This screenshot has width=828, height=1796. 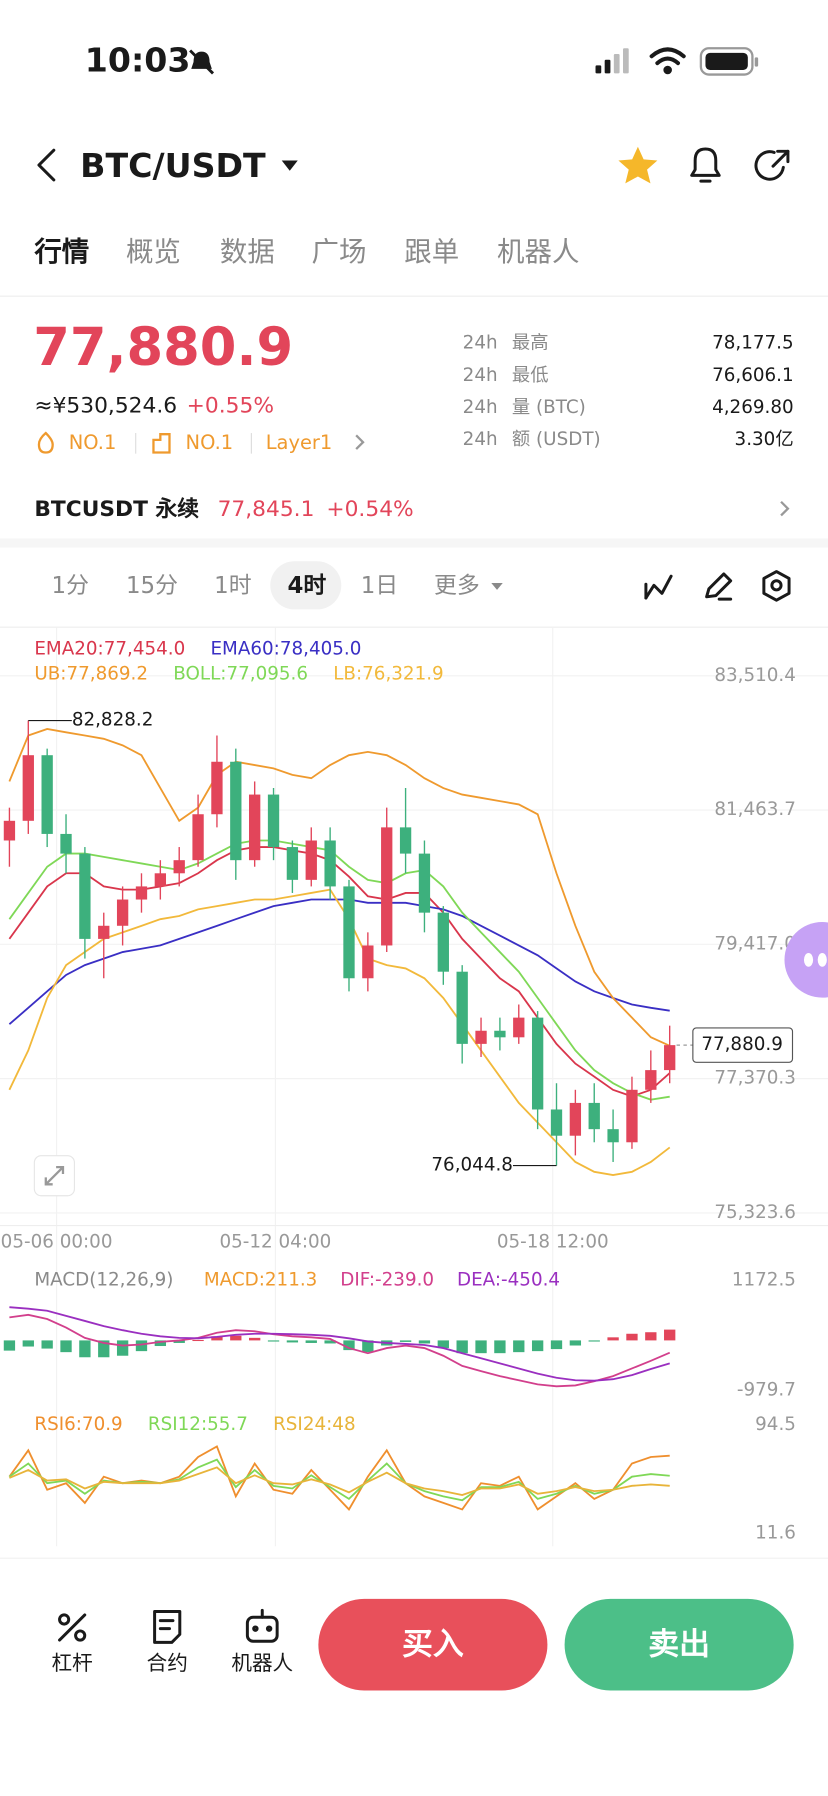 What do you see at coordinates (109, 648) in the screenshot?
I see `legend-entry: EMA20:77,454.0` at bounding box center [109, 648].